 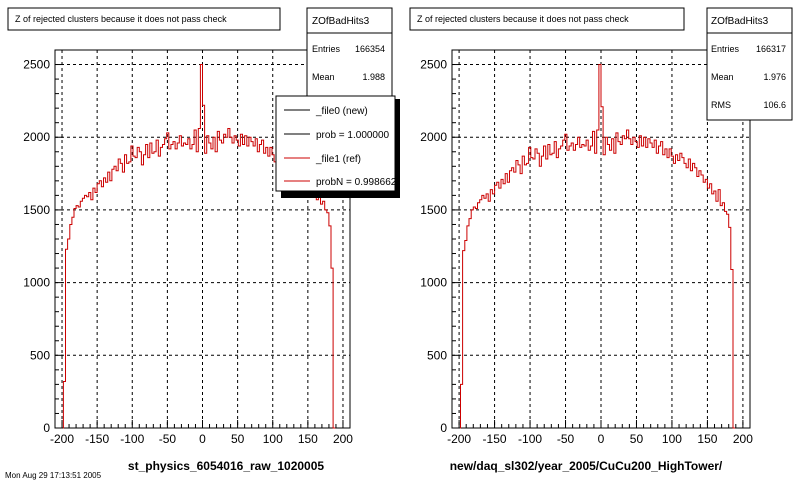 What do you see at coordinates (373, 77) in the screenshot?
I see `stats-value-mean: 1.988` at bounding box center [373, 77].